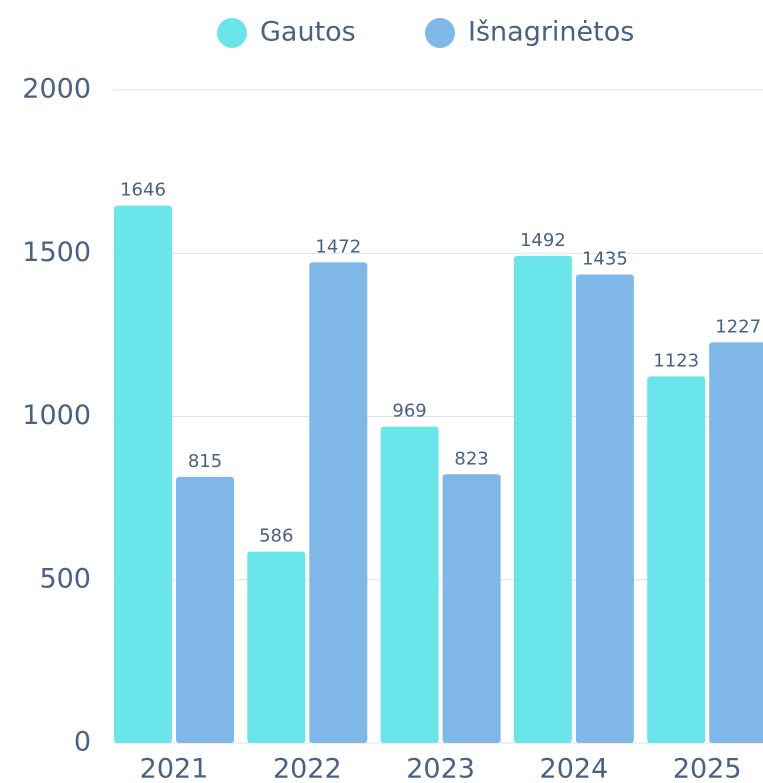  What do you see at coordinates (738, 326) in the screenshot?
I see `value-label: 1227` at bounding box center [738, 326].